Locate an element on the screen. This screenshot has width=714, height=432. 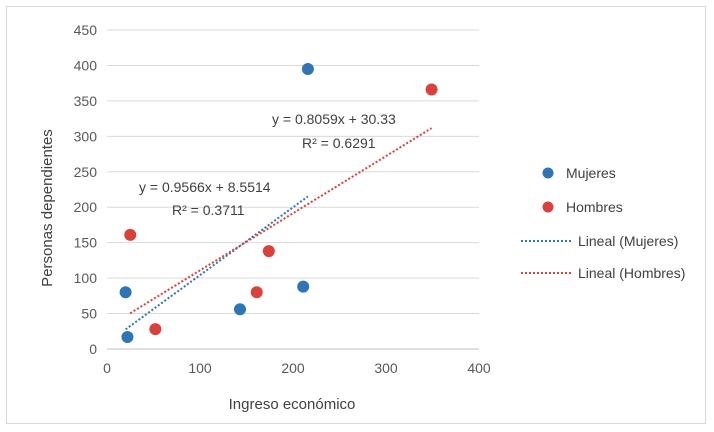
trendline-r2-hombres: R² = 0.6291 is located at coordinates (339, 143).